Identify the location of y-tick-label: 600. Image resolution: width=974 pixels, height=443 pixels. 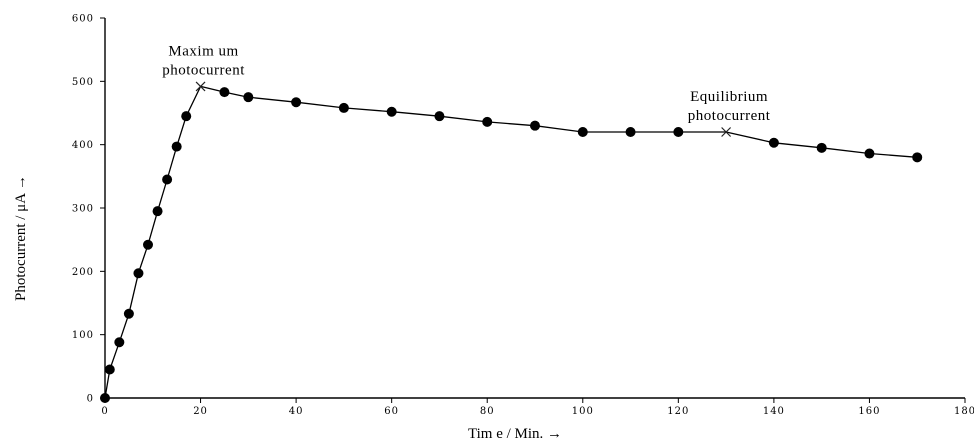
(83, 19).